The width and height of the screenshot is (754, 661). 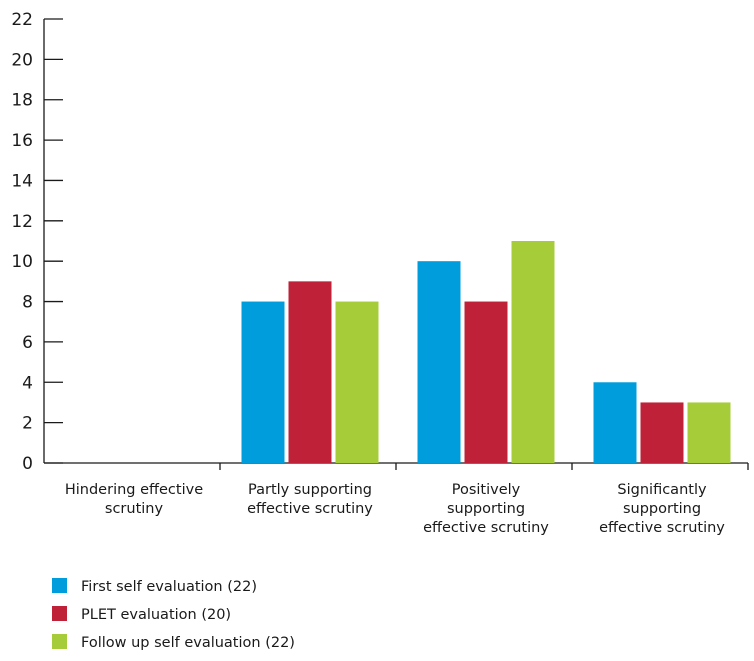 I want to click on x-tick-label-line: Positively, so click(x=486, y=490).